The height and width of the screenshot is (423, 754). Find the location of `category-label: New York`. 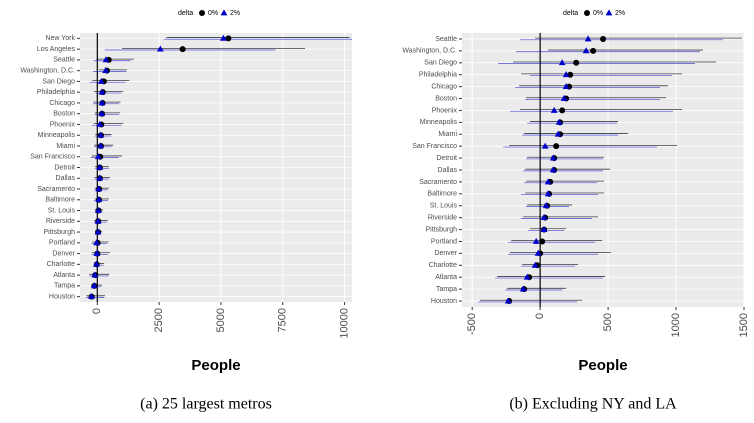

category-label: New York is located at coordinates (60, 38).